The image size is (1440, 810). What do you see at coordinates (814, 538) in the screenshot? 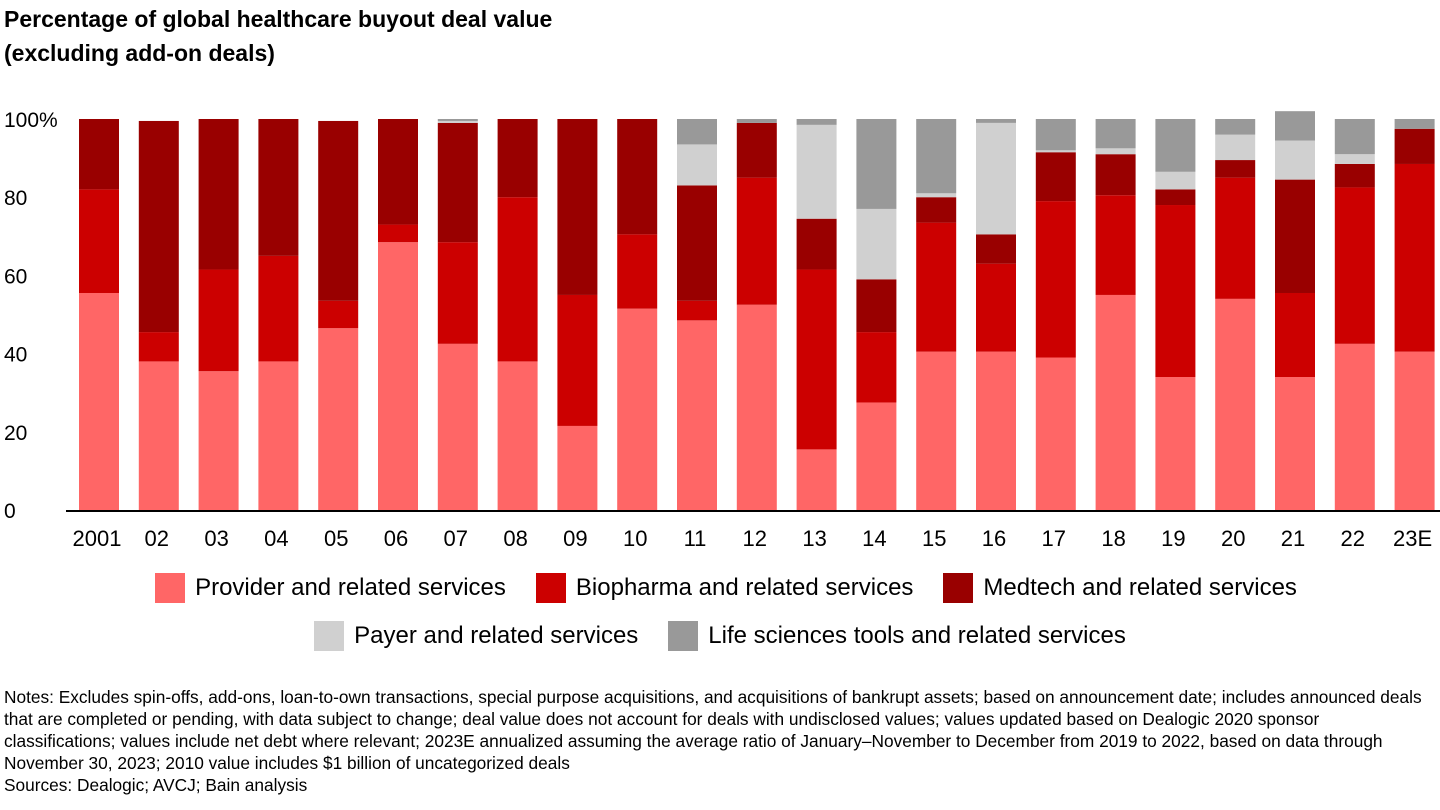
I see `x-tick-label: 13` at bounding box center [814, 538].